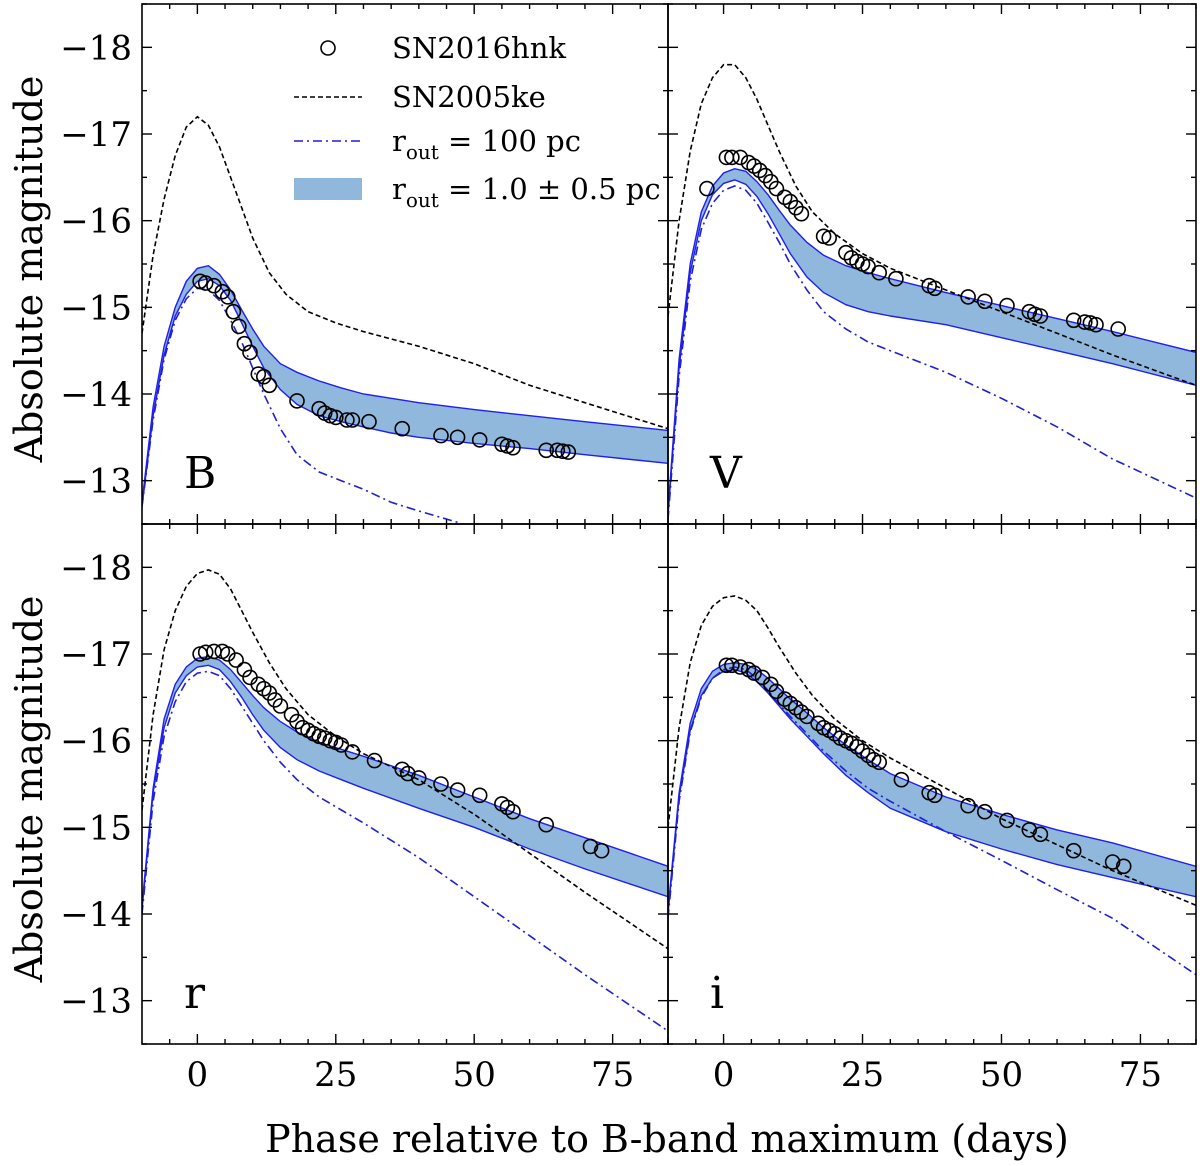 This screenshot has height=1166, width=1200. Describe the element at coordinates (667, 1139) in the screenshot. I see `x-axis-title: Phase relative to B-band maximum (days)` at that location.